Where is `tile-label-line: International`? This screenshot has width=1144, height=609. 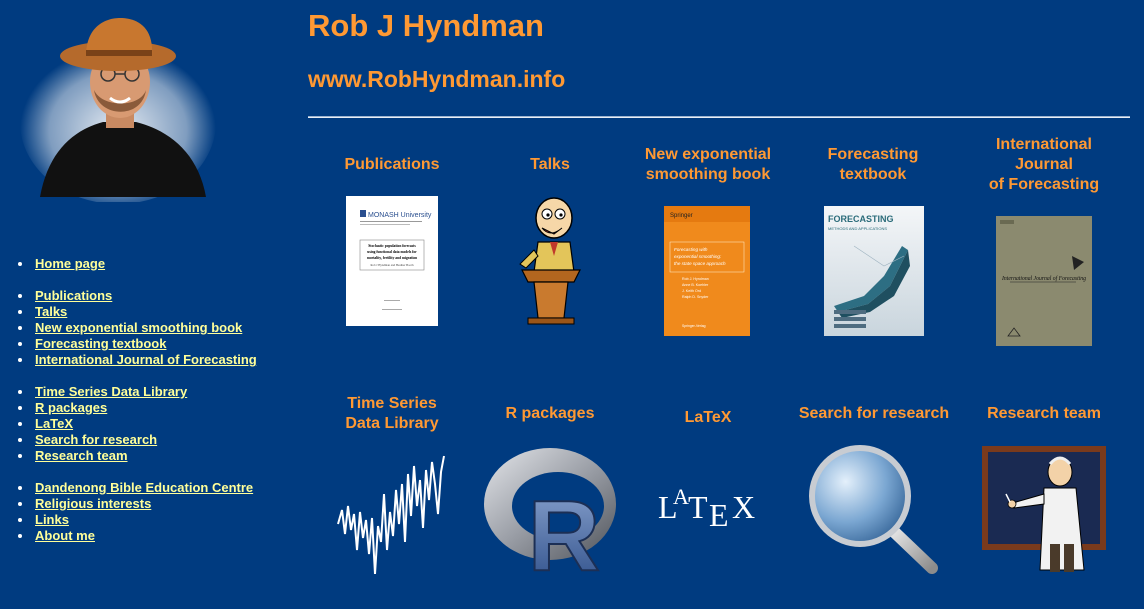
tile-label-line: International is located at coordinates (1043, 144).